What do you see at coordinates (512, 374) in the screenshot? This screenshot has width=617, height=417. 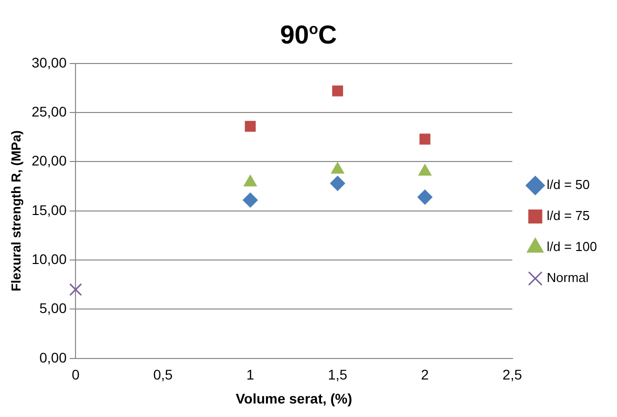 I see `x-tick-label: 2,5` at bounding box center [512, 374].